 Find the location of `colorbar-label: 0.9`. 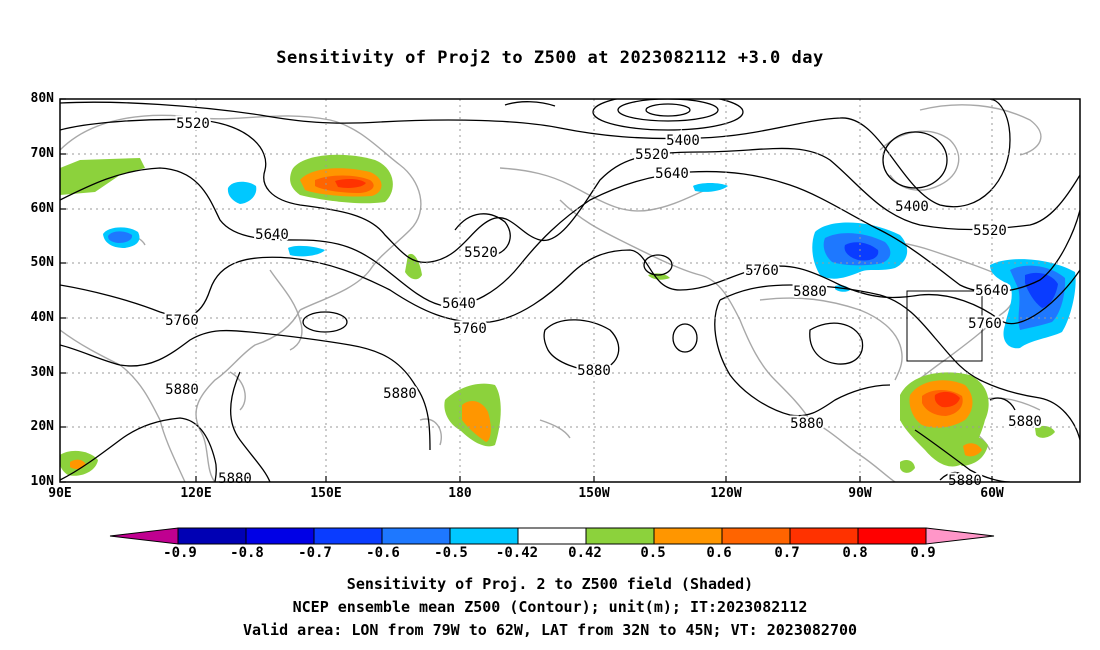

colorbar-label: 0.9 is located at coordinates (923, 553).